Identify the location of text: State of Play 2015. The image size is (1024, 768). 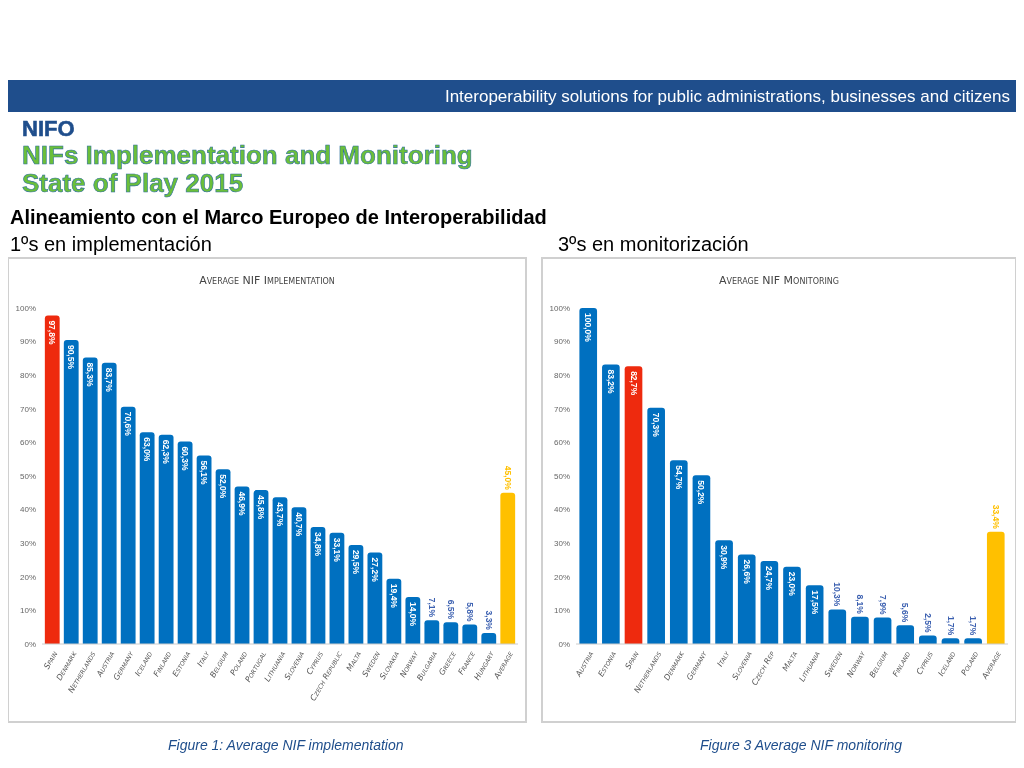
(133, 183).